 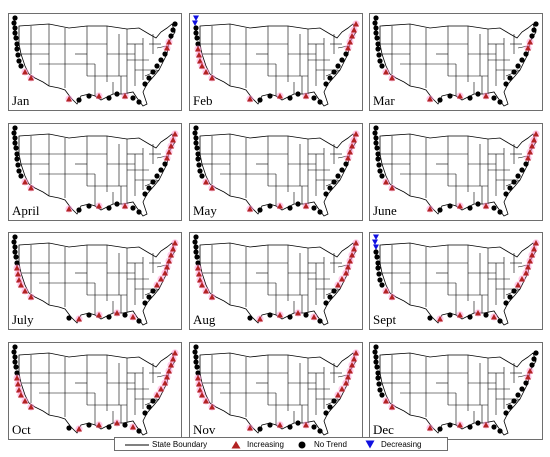 What do you see at coordinates (236, 445) in the screenshot?
I see `increasing-triangle-icon` at bounding box center [236, 445].